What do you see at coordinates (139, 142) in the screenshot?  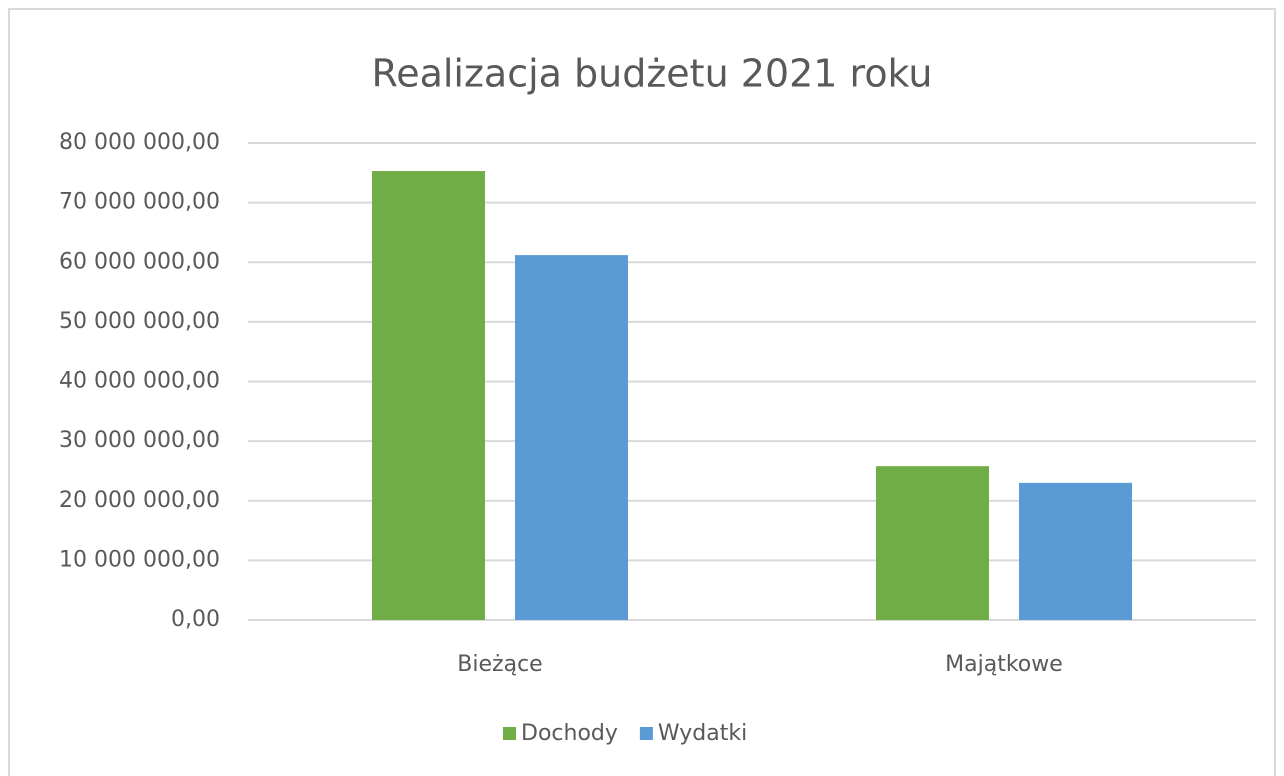 I see `y-tick-label: 80 000 000,00` at bounding box center [139, 142].